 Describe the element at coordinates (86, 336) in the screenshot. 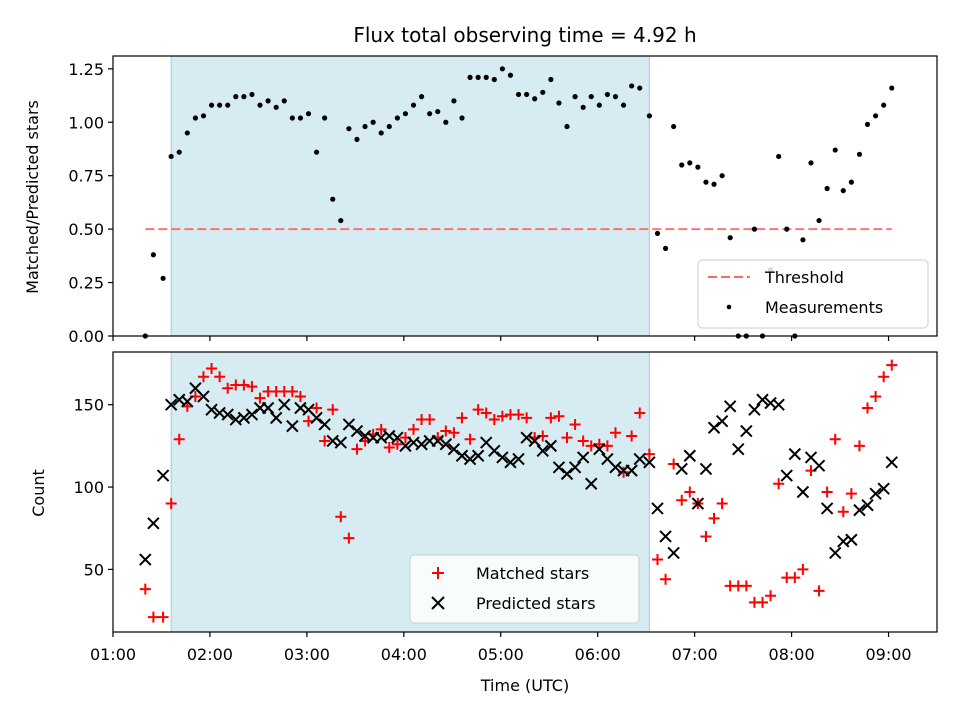

I see `top-y-tick-label: 0.00` at that location.